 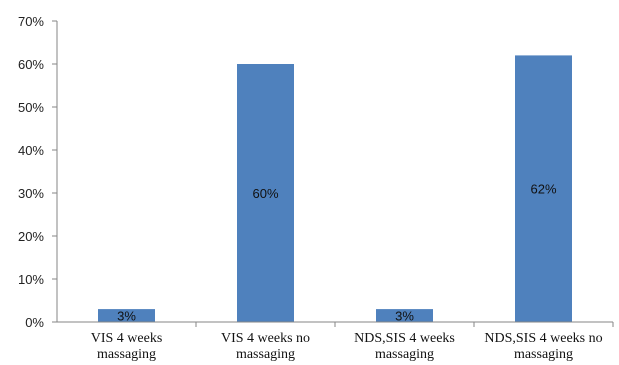 What do you see at coordinates (34, 322) in the screenshot?
I see `y-tick-label: 0%` at bounding box center [34, 322].